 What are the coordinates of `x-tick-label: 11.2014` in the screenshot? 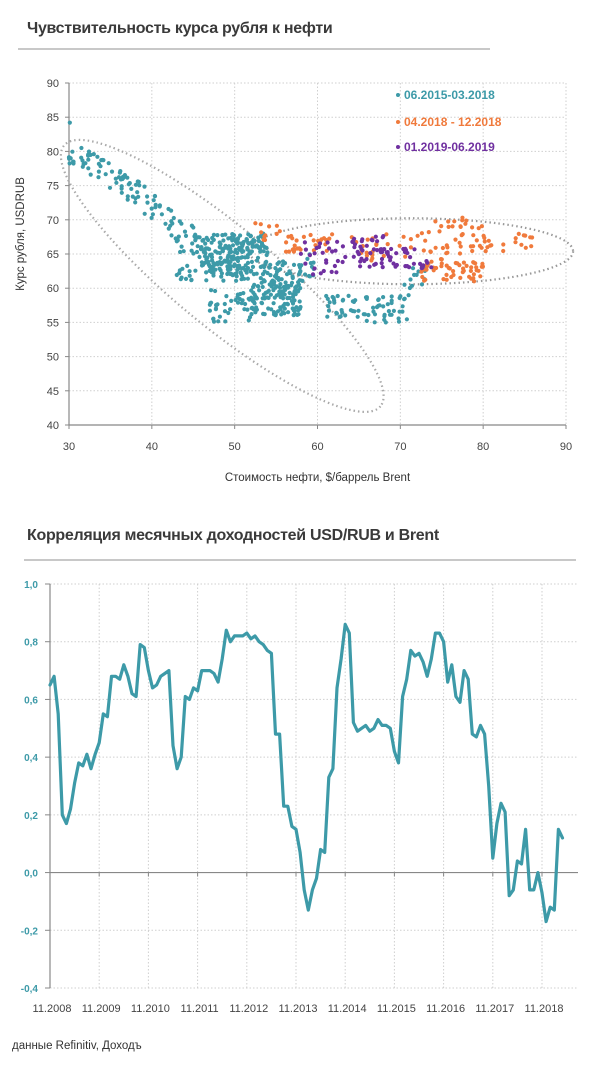 It's located at (347, 1009).